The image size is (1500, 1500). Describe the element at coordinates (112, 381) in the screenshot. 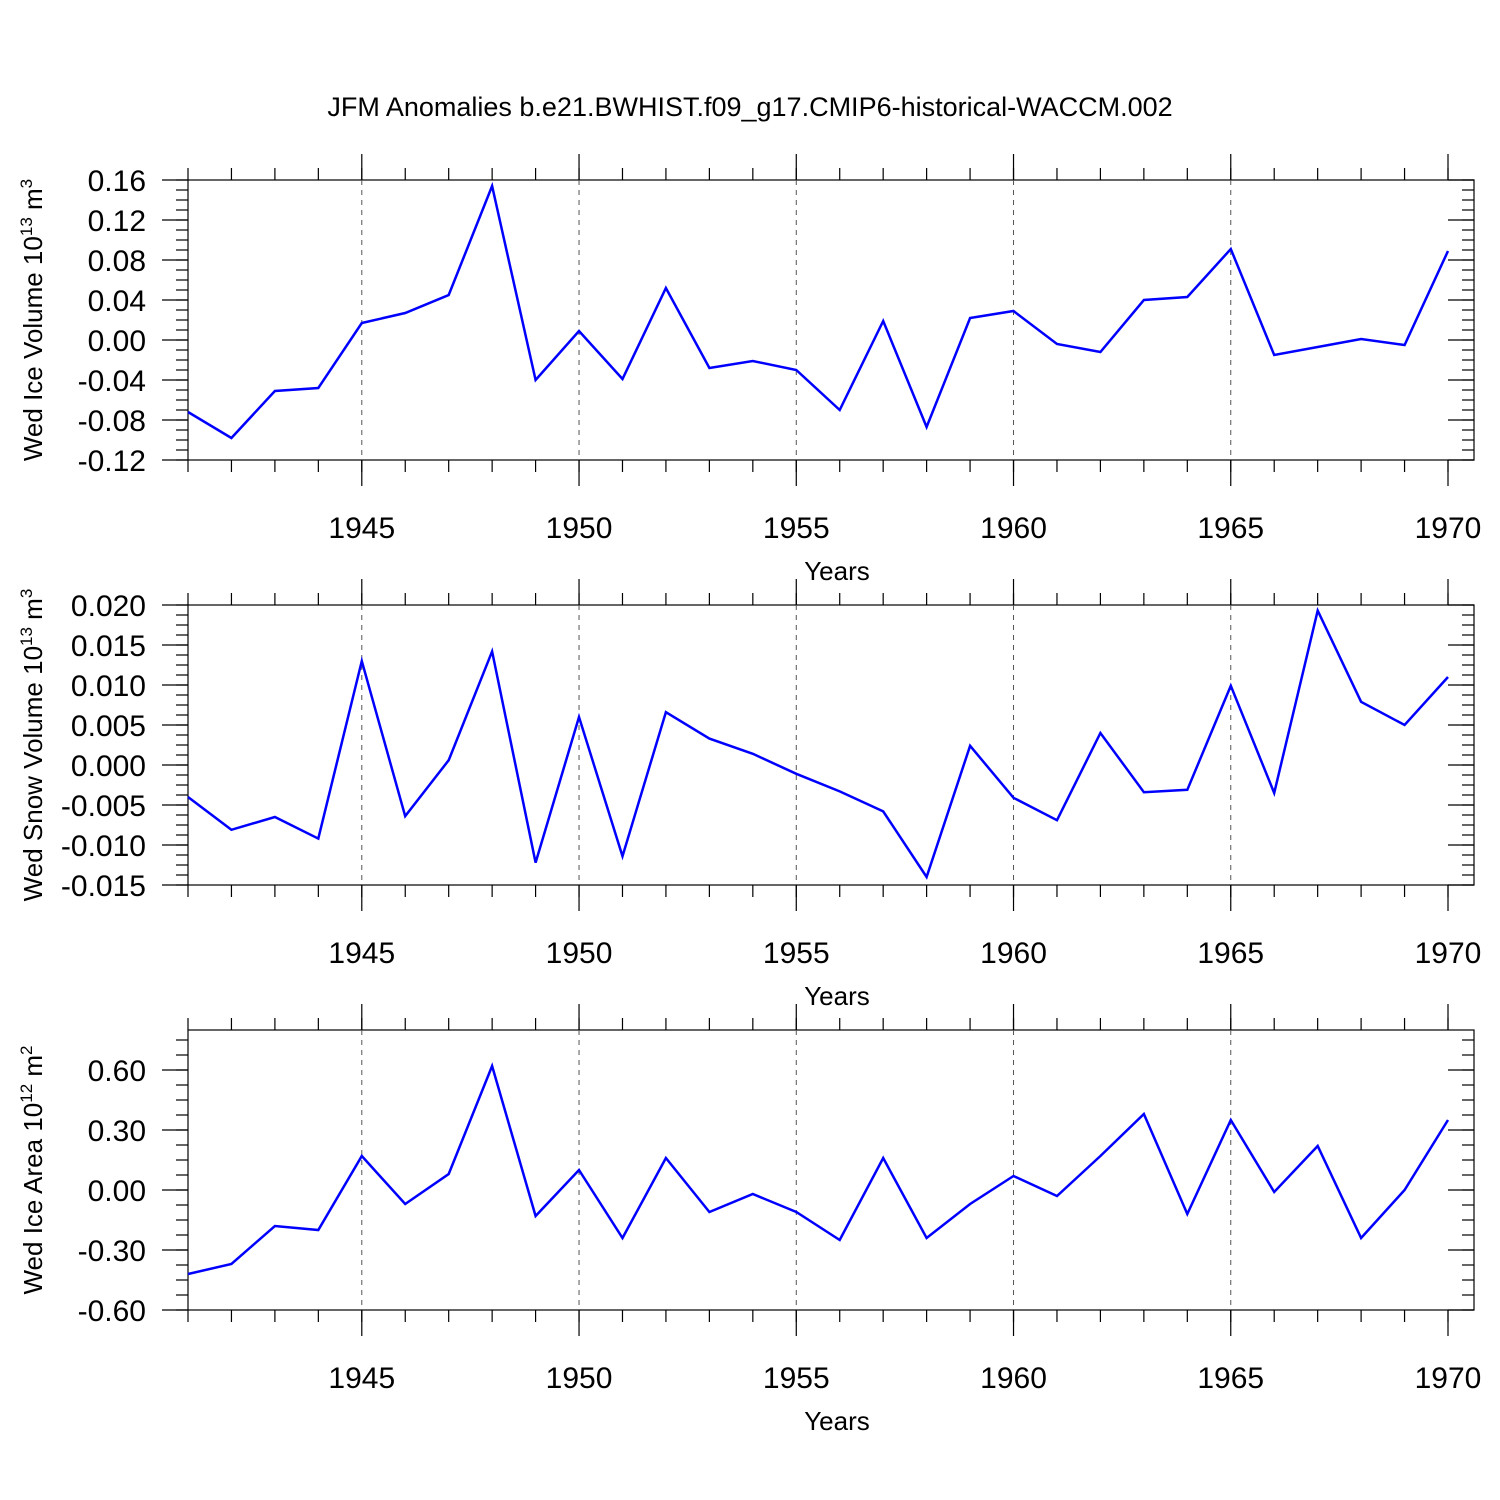

I see `y-tick-label: -0.04` at that location.